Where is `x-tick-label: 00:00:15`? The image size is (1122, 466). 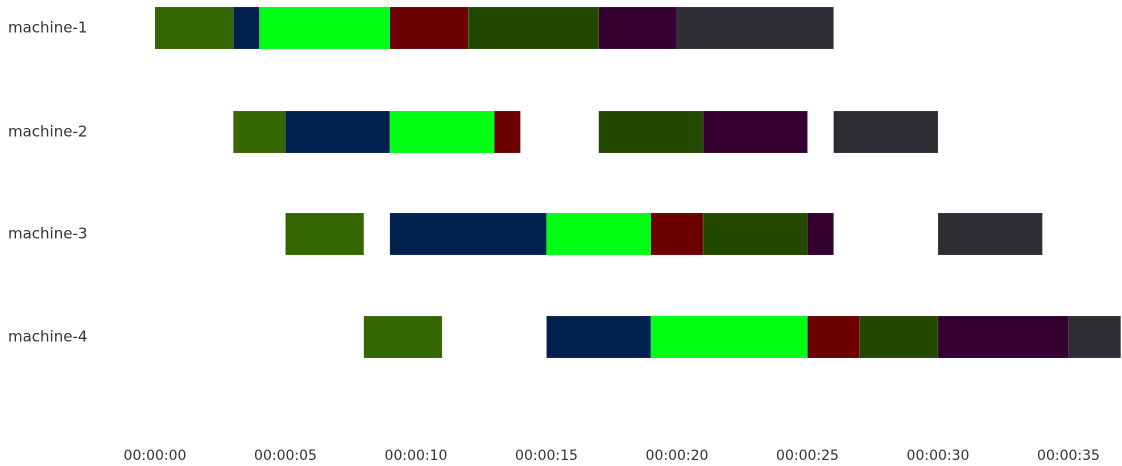
x-tick-label: 00:00:15 is located at coordinates (546, 456).